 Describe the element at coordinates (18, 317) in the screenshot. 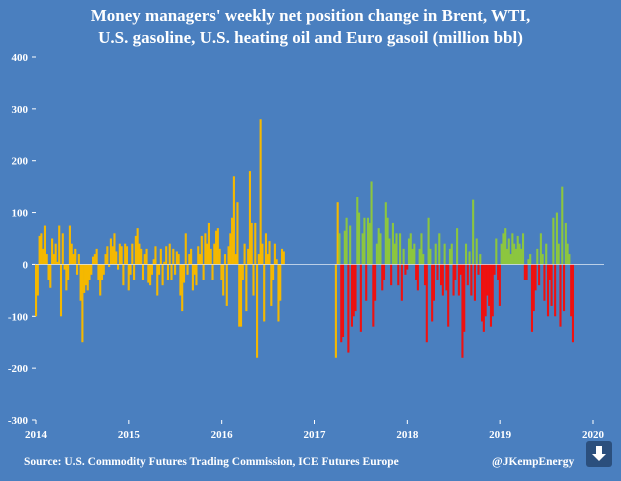

I see `y-tick-label: -100` at that location.